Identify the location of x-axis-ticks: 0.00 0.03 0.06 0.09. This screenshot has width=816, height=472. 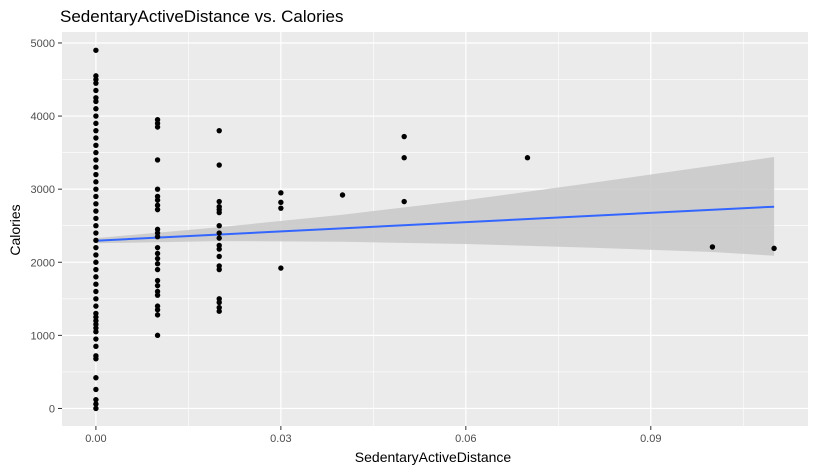
(373, 435).